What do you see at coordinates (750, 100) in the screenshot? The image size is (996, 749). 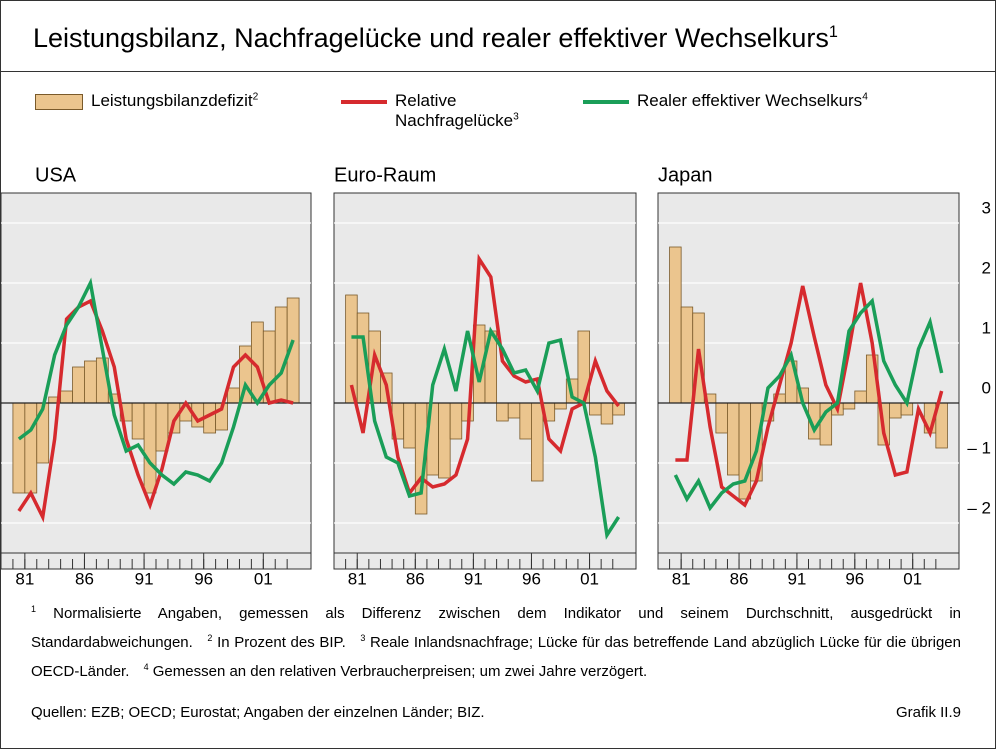 I see `legend-label: Realer effektiver Wechselkurs` at bounding box center [750, 100].